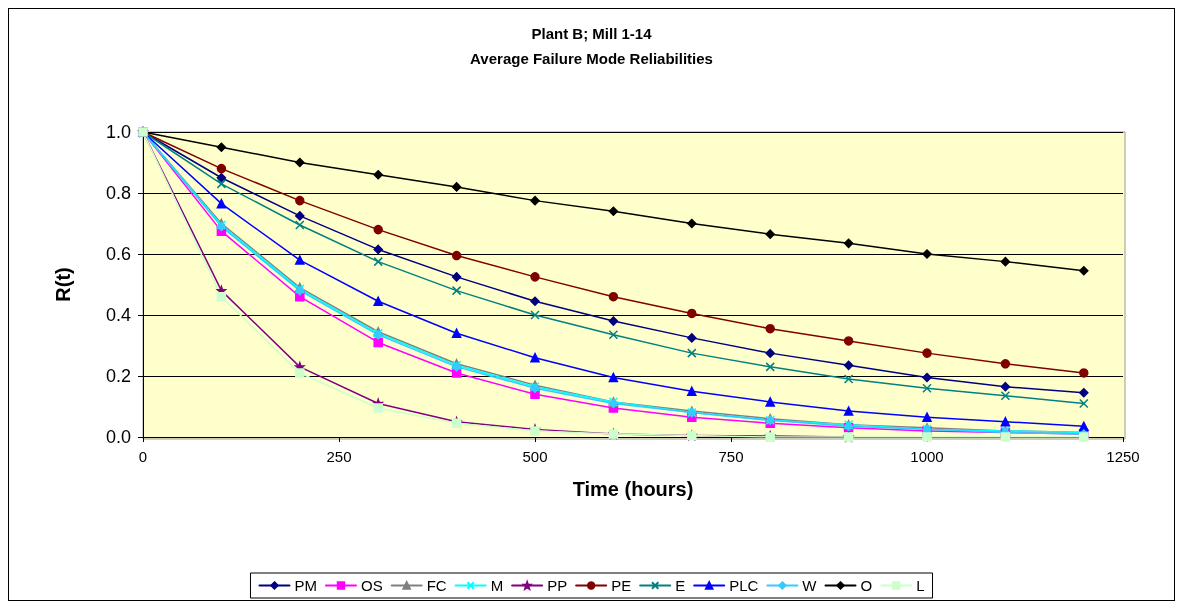 This screenshot has width=1183, height=609. I want to click on x-tick-label: 1000, so click(927, 456).